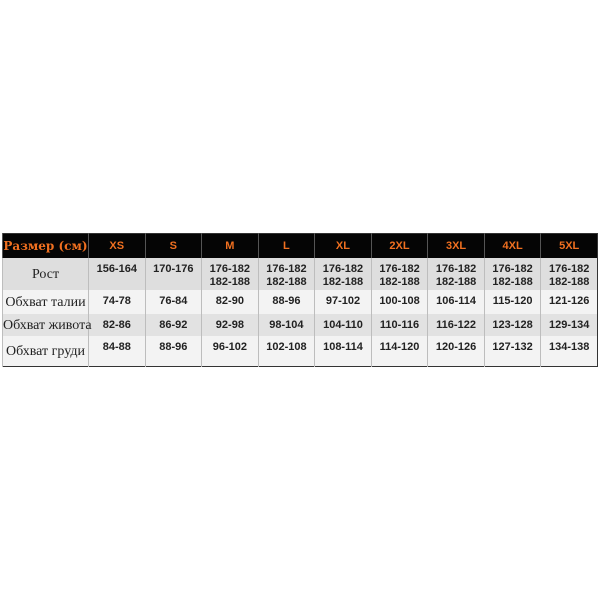 The height and width of the screenshot is (600, 600). I want to click on table-cell: 114-120, so click(399, 351).